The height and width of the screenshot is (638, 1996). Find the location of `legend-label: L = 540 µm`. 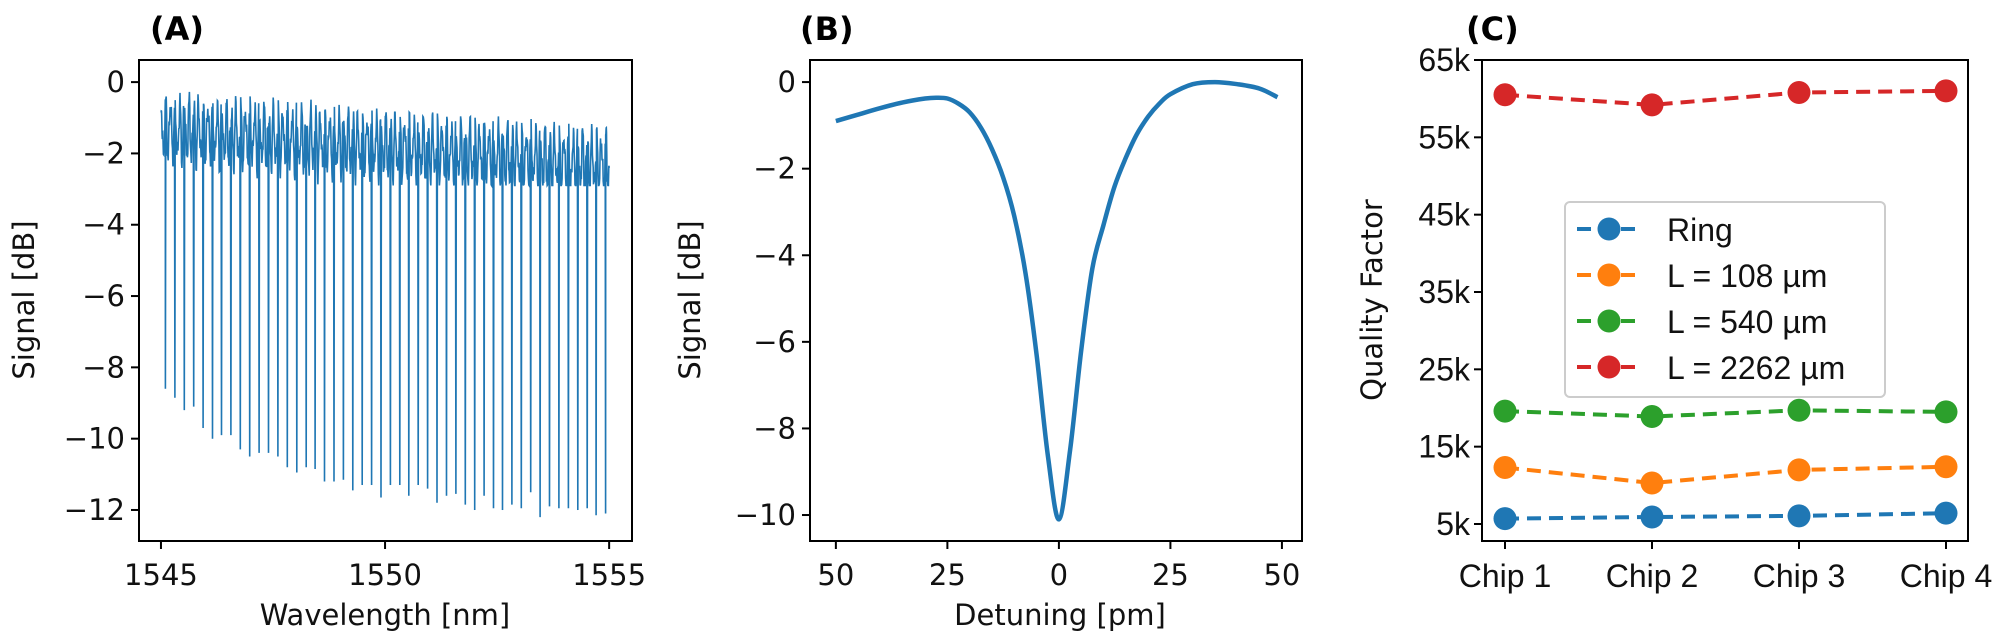

legend-label: L = 540 µm is located at coordinates (1747, 322).